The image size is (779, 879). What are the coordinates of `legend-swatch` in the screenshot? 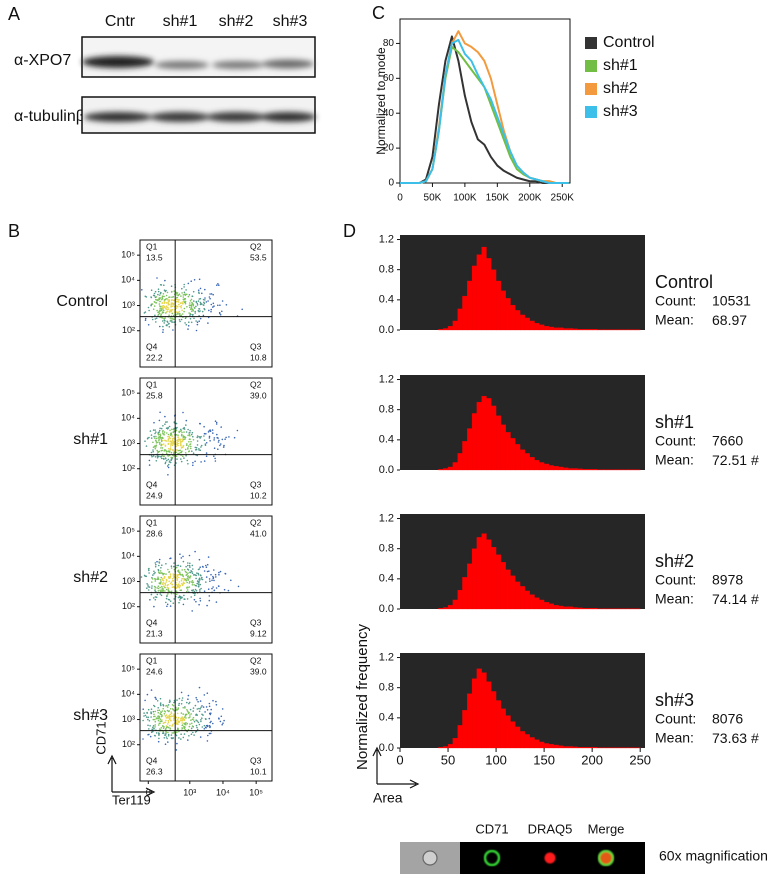 It's located at (591, 112).